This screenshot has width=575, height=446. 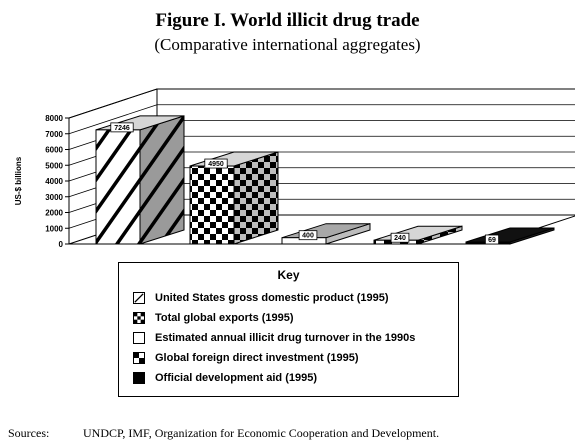 What do you see at coordinates (139, 358) in the screenshot?
I see `quad-checker-swatch` at bounding box center [139, 358].